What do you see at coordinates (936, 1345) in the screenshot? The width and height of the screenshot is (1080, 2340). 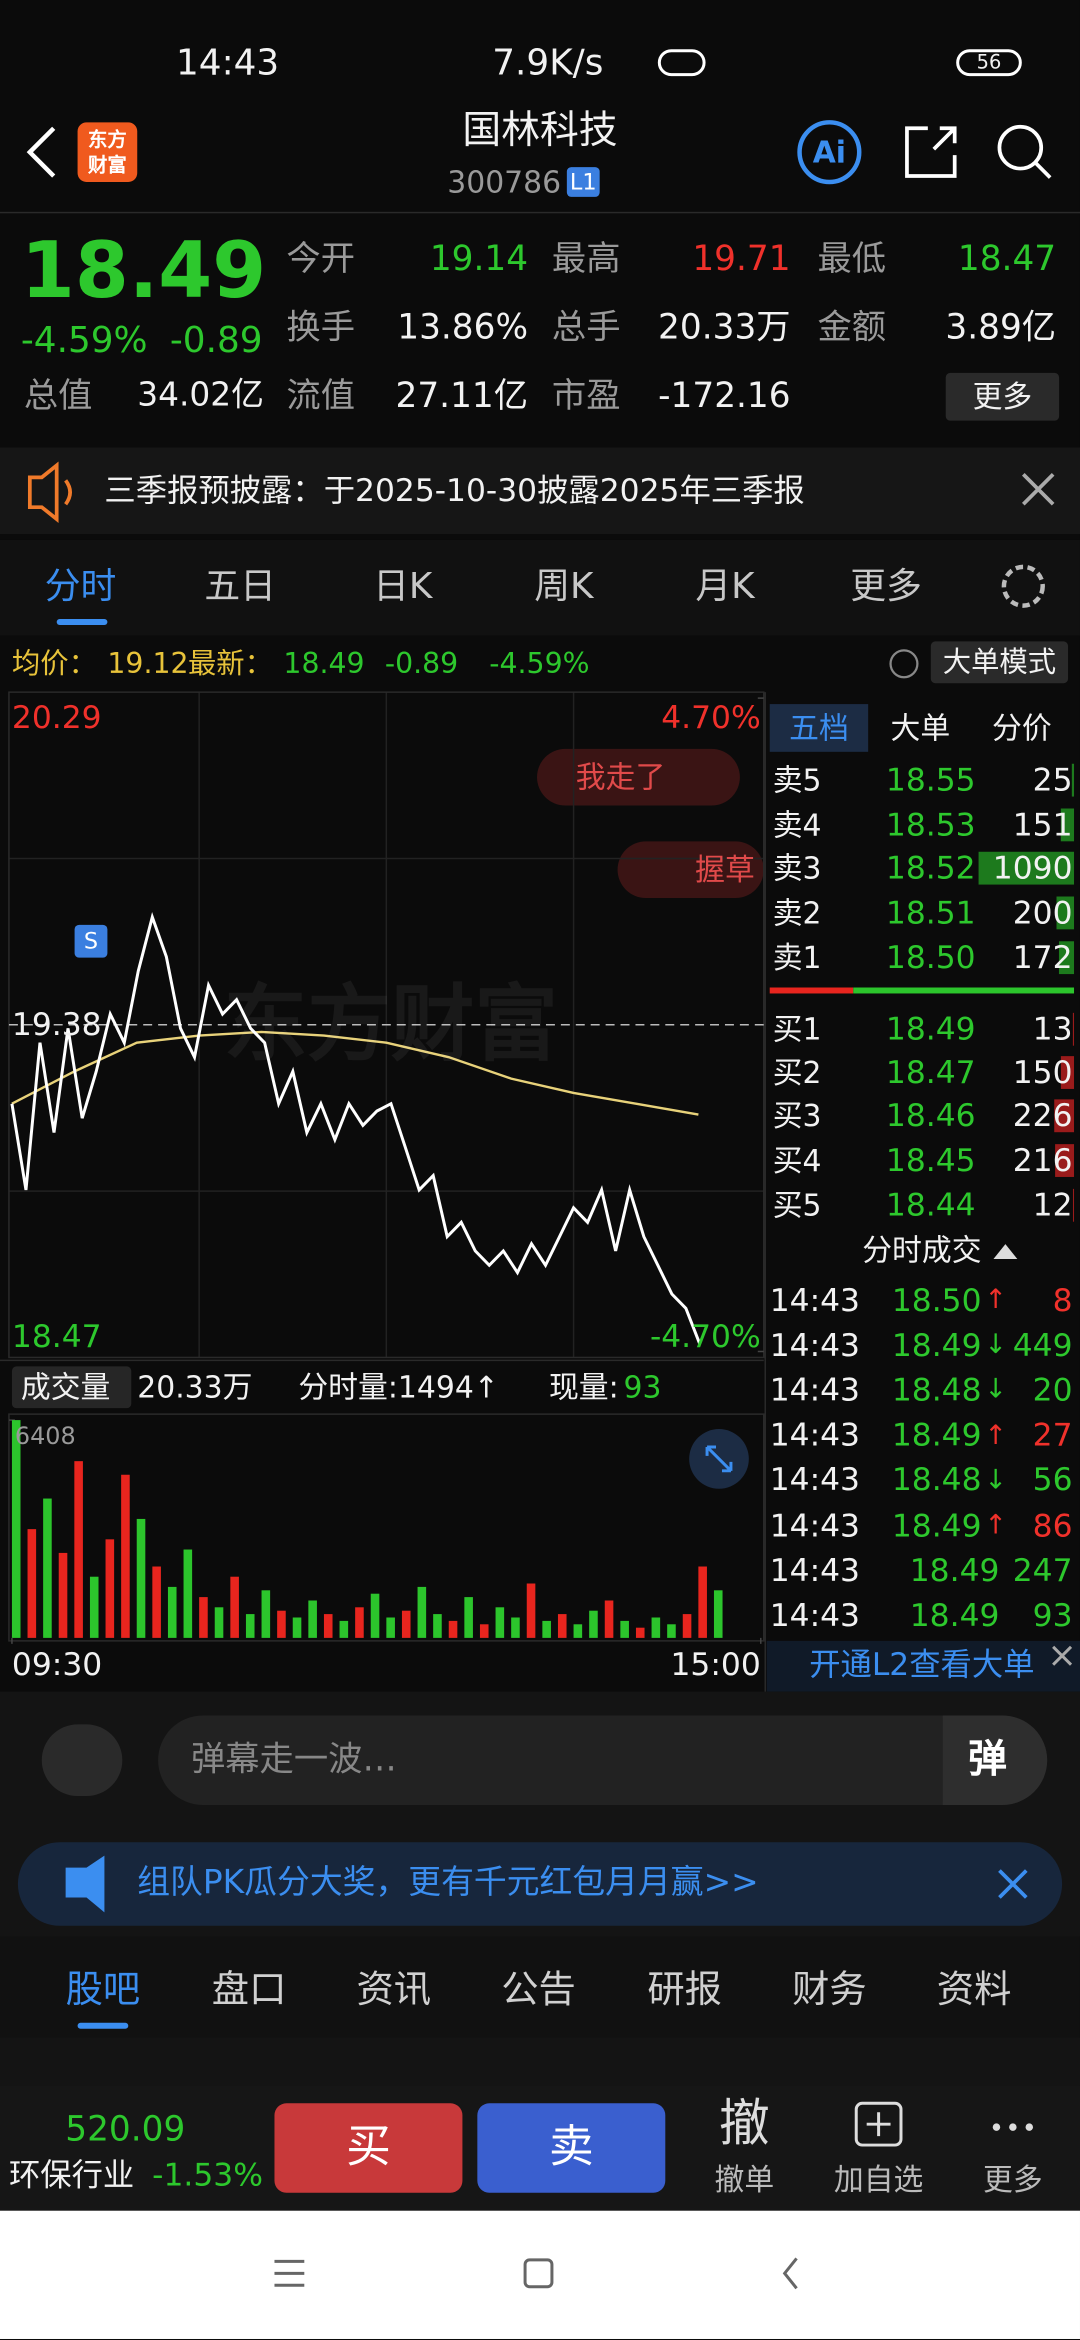 I see `trade-price: 18.49` at bounding box center [936, 1345].